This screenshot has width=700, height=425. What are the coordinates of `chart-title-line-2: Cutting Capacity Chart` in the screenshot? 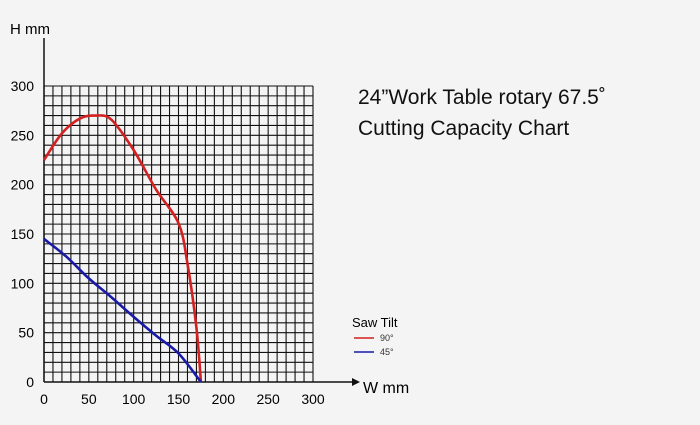 It's located at (464, 128).